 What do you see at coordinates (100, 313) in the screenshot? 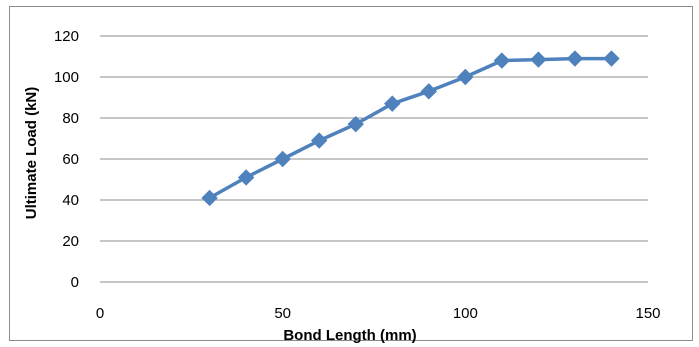
I see `x-tick-label: 0` at bounding box center [100, 313].